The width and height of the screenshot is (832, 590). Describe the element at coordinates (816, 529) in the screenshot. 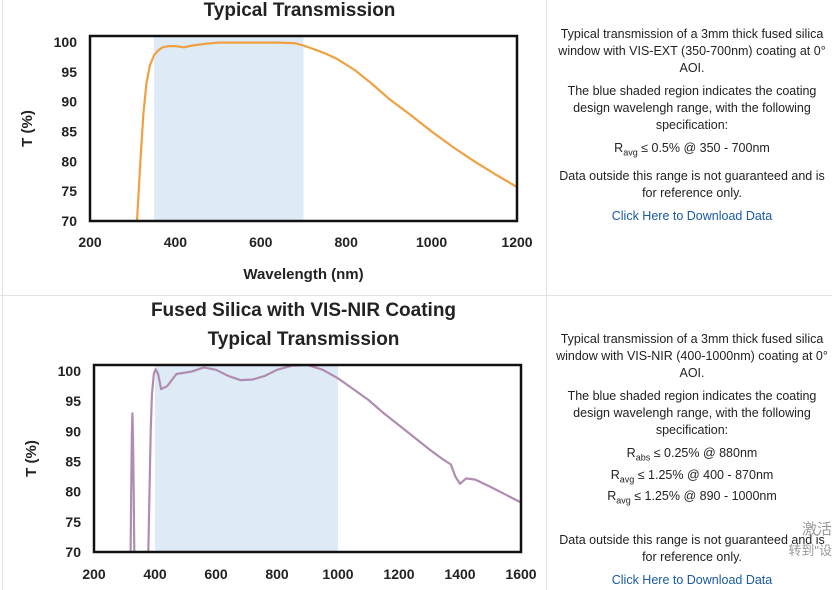

I see `watermark-line-1: 激活` at that location.